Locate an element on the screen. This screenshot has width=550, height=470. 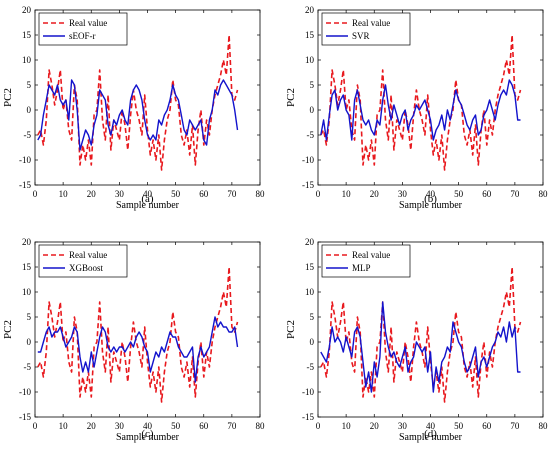
legend-entry: XGBoost is located at coordinates (86, 268).